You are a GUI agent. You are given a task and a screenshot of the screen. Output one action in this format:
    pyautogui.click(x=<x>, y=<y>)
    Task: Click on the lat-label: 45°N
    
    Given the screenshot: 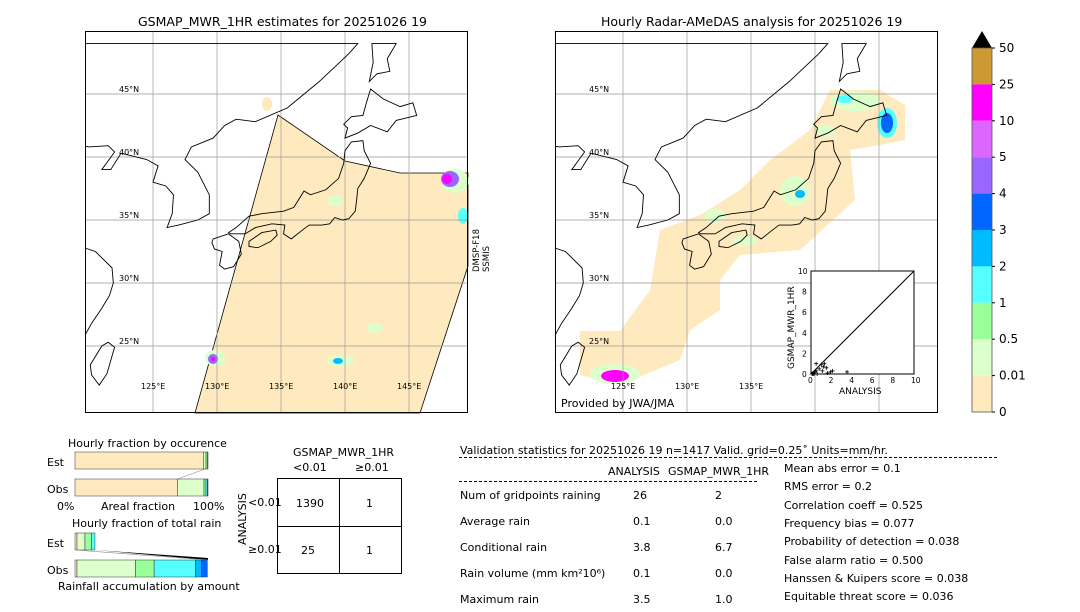 What is the action you would take?
    pyautogui.click(x=129, y=89)
    